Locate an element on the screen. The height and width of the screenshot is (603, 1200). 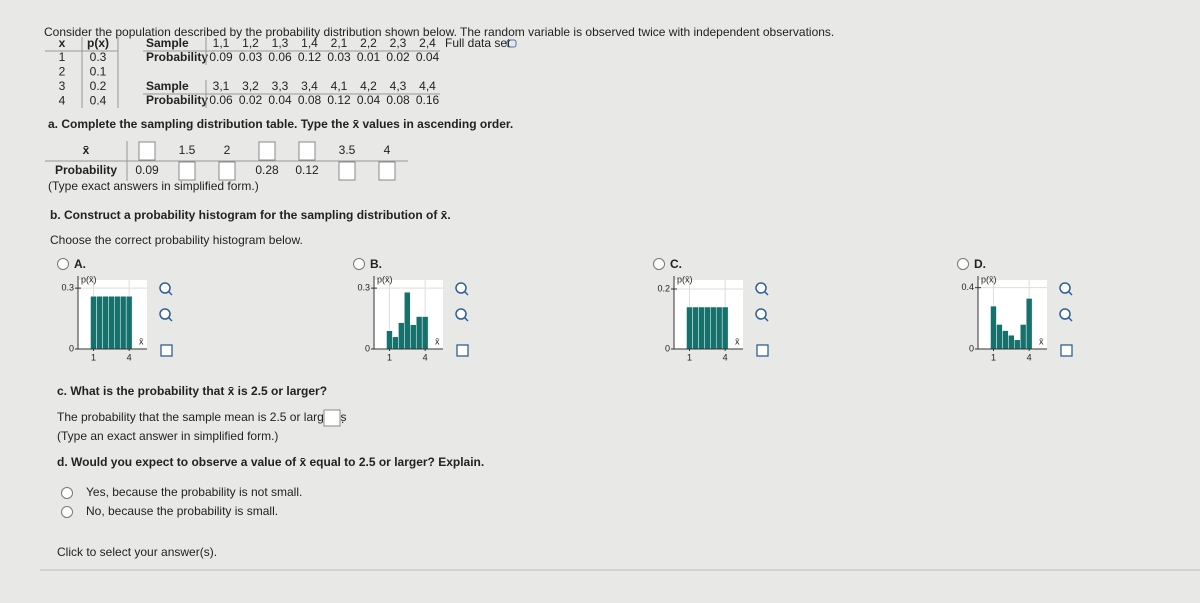
table-cell: 3 is located at coordinates (62, 86).